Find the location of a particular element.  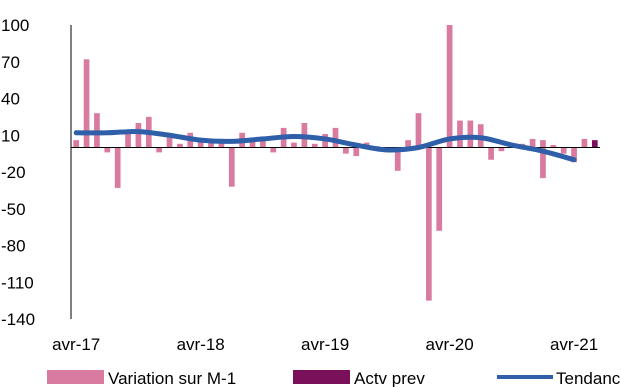

y-tick-label: 10 is located at coordinates (10, 135).